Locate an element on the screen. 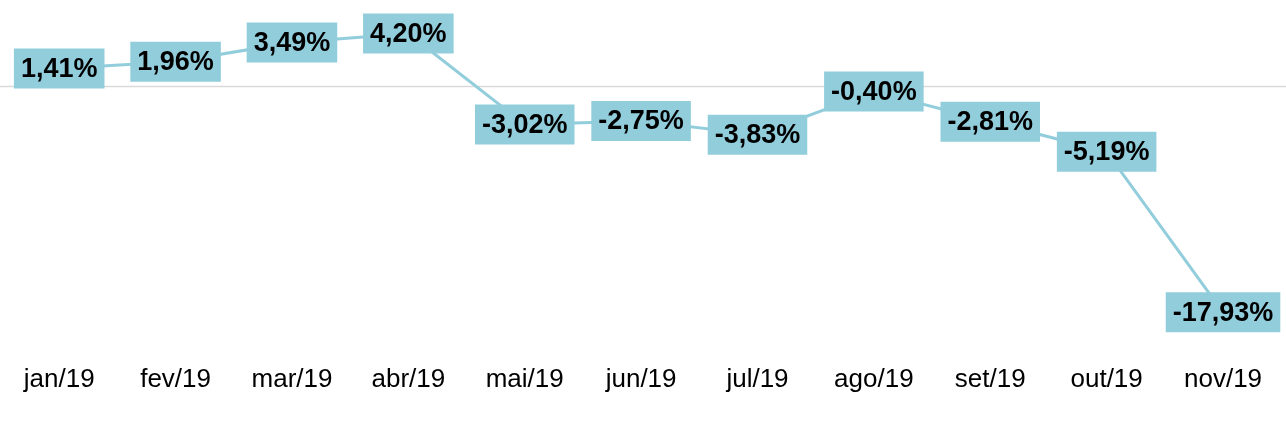  x-tick-label: jan/19 is located at coordinates (58, 377).